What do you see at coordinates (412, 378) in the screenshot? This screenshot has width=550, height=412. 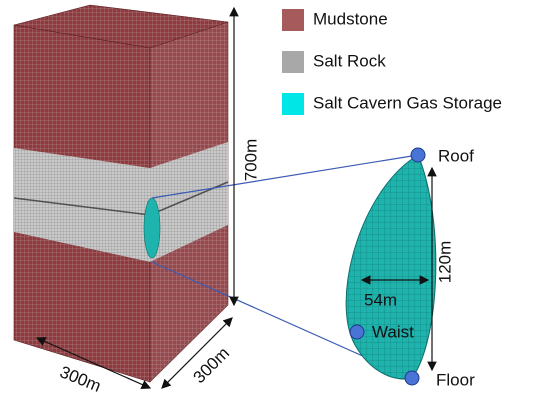 I see `floor-point` at bounding box center [412, 378].